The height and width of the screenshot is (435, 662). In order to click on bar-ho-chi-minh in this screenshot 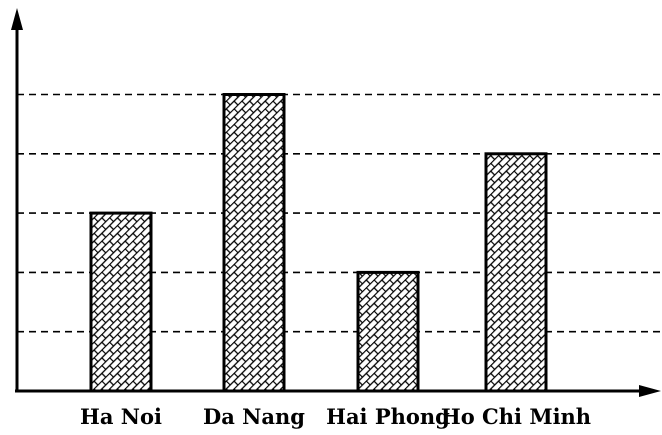, I will do `click(516, 272)`.